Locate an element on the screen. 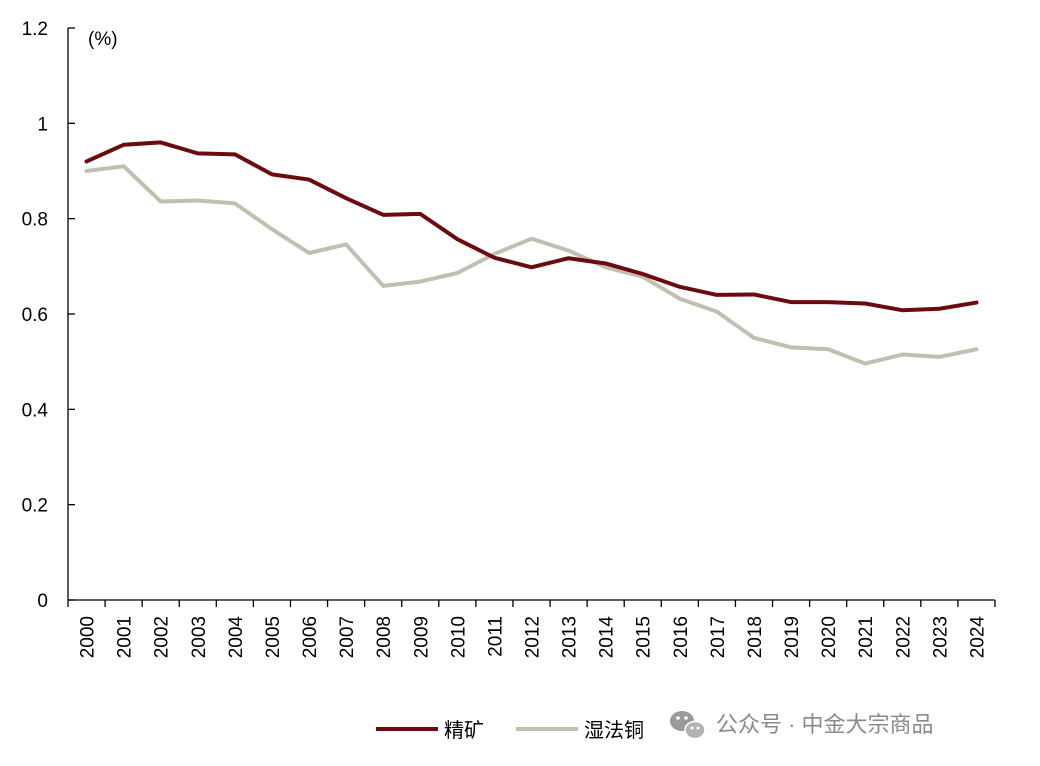 The image size is (1040, 766). x-tick-label: 2017 is located at coordinates (718, 637).